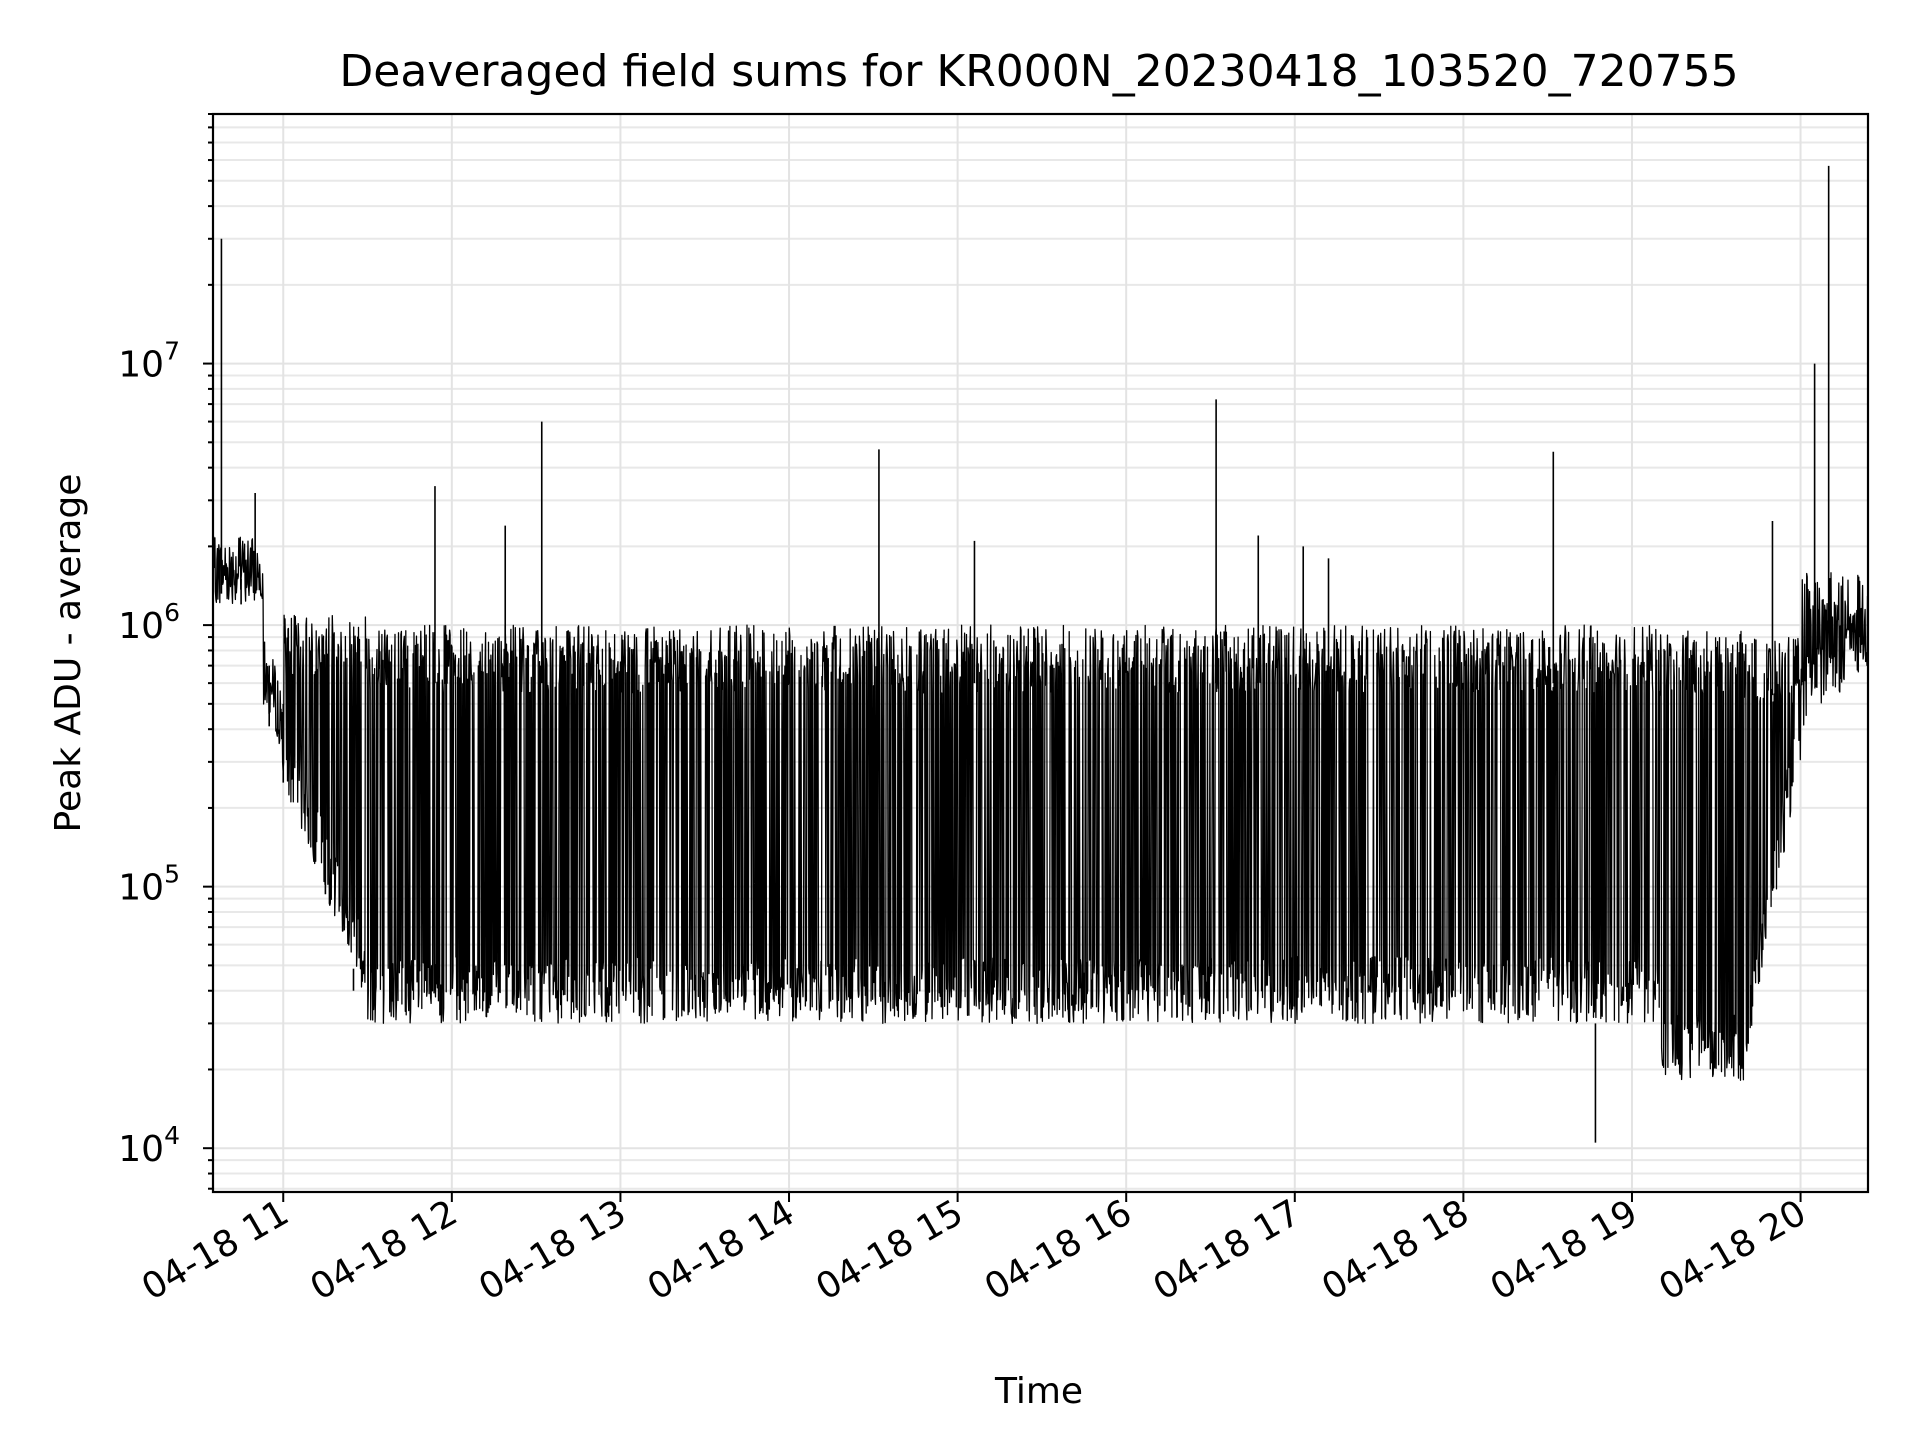 This screenshot has width=1920, height=1440. Describe the element at coordinates (149, 361) in the screenshot. I see `y-tick-label: 10⁷` at that location.